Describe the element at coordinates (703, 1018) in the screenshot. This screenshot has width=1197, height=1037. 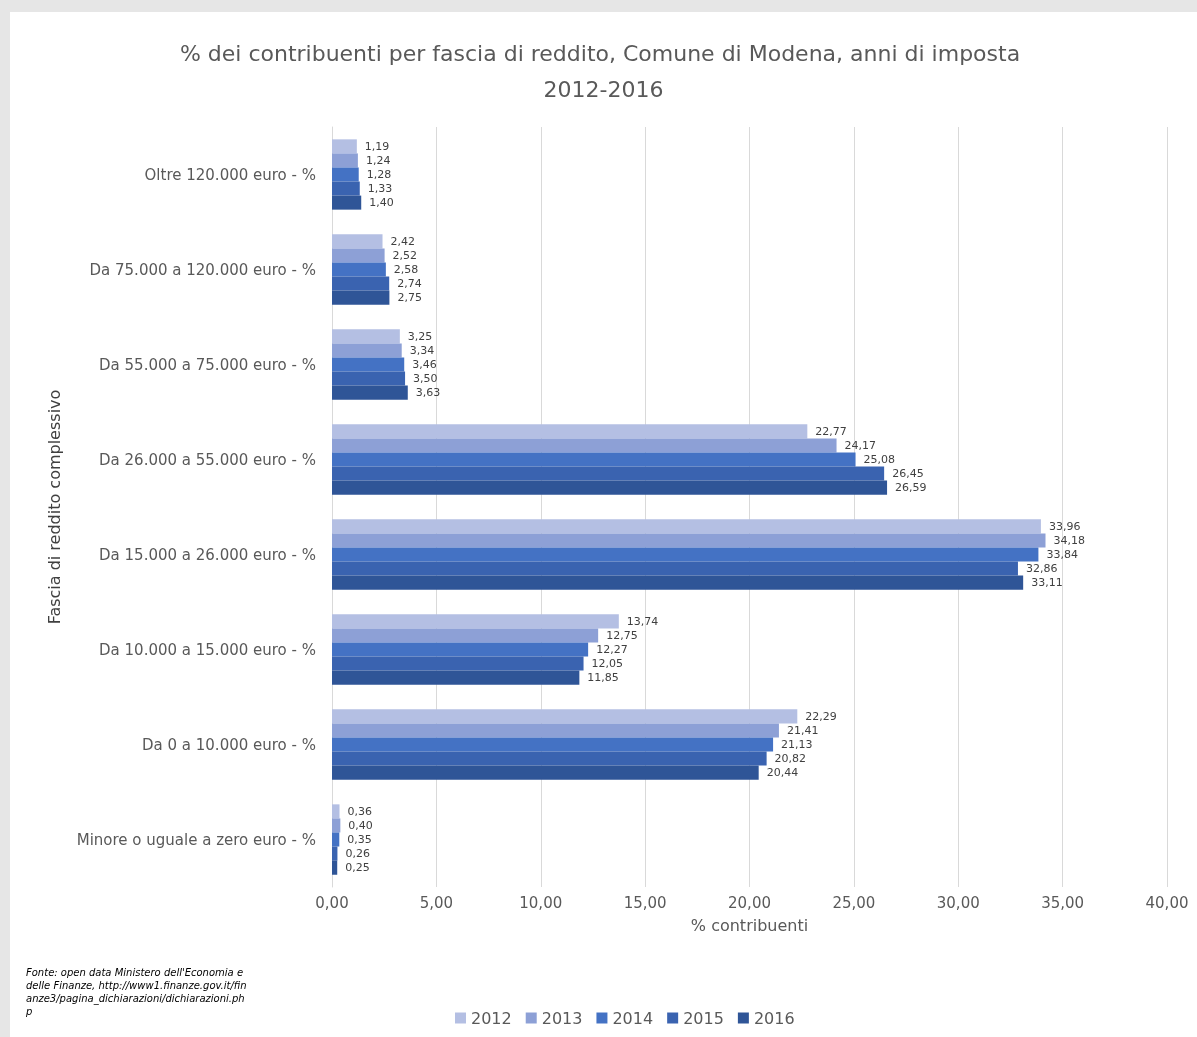
I see `legend-label: 2015` at that location.